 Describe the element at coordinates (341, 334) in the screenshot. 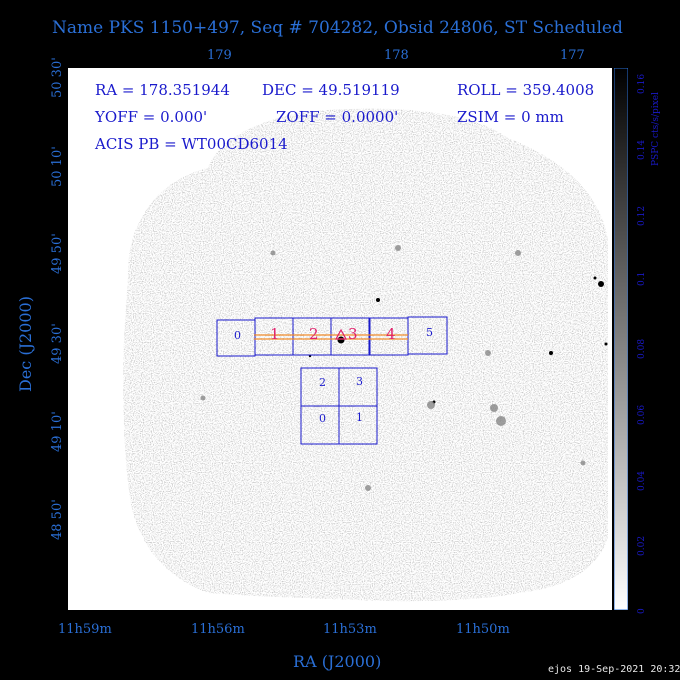

I see `aimpoint-marker` at that location.